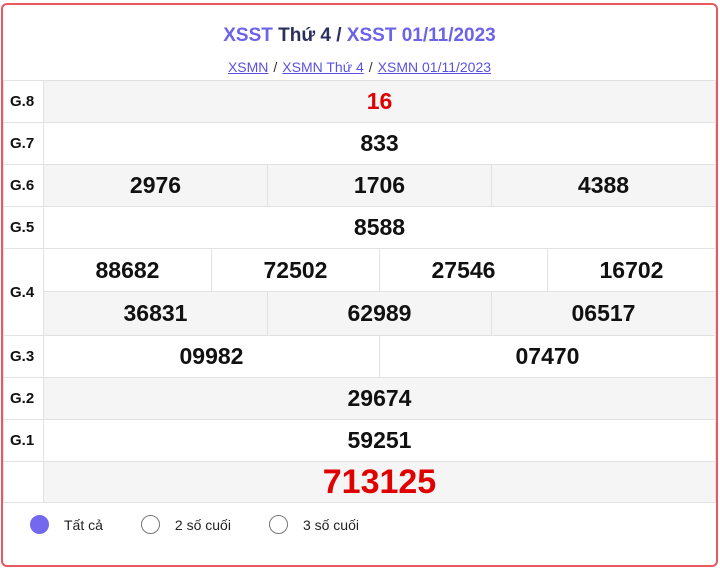 Image resolution: width=720 pixels, height=569 pixels. Describe the element at coordinates (127, 269) in the screenshot. I see `prize-number: 88682` at that location.